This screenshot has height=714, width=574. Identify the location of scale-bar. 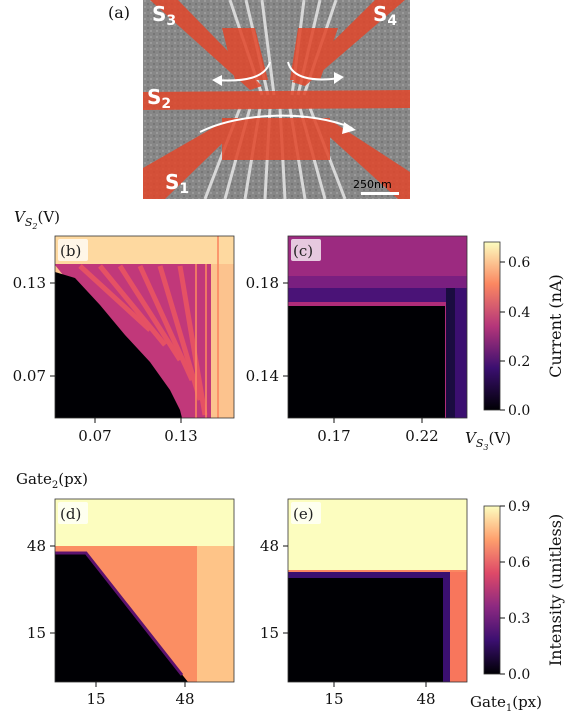
(380, 193).